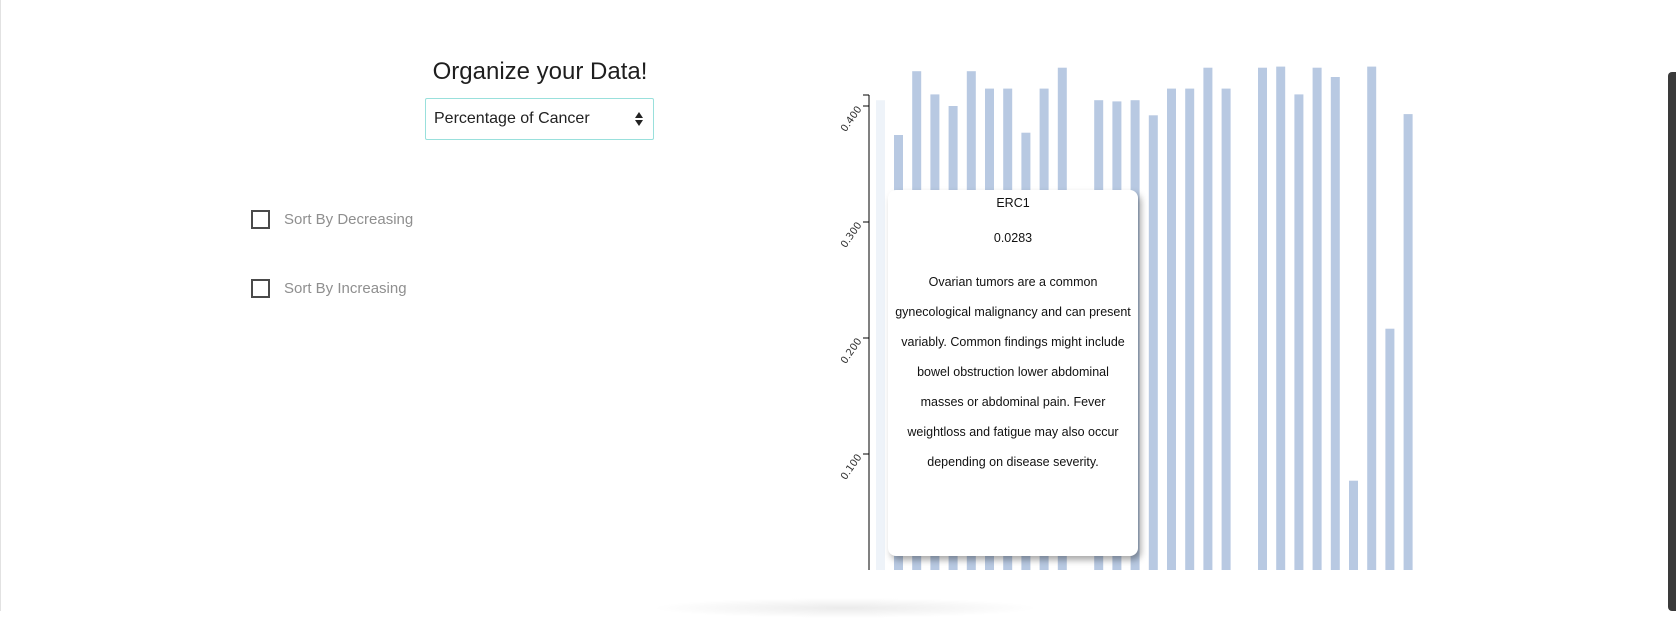 The height and width of the screenshot is (618, 1676). What do you see at coordinates (851, 235) in the screenshot?
I see `y-tick-label-2: 0.300` at bounding box center [851, 235].